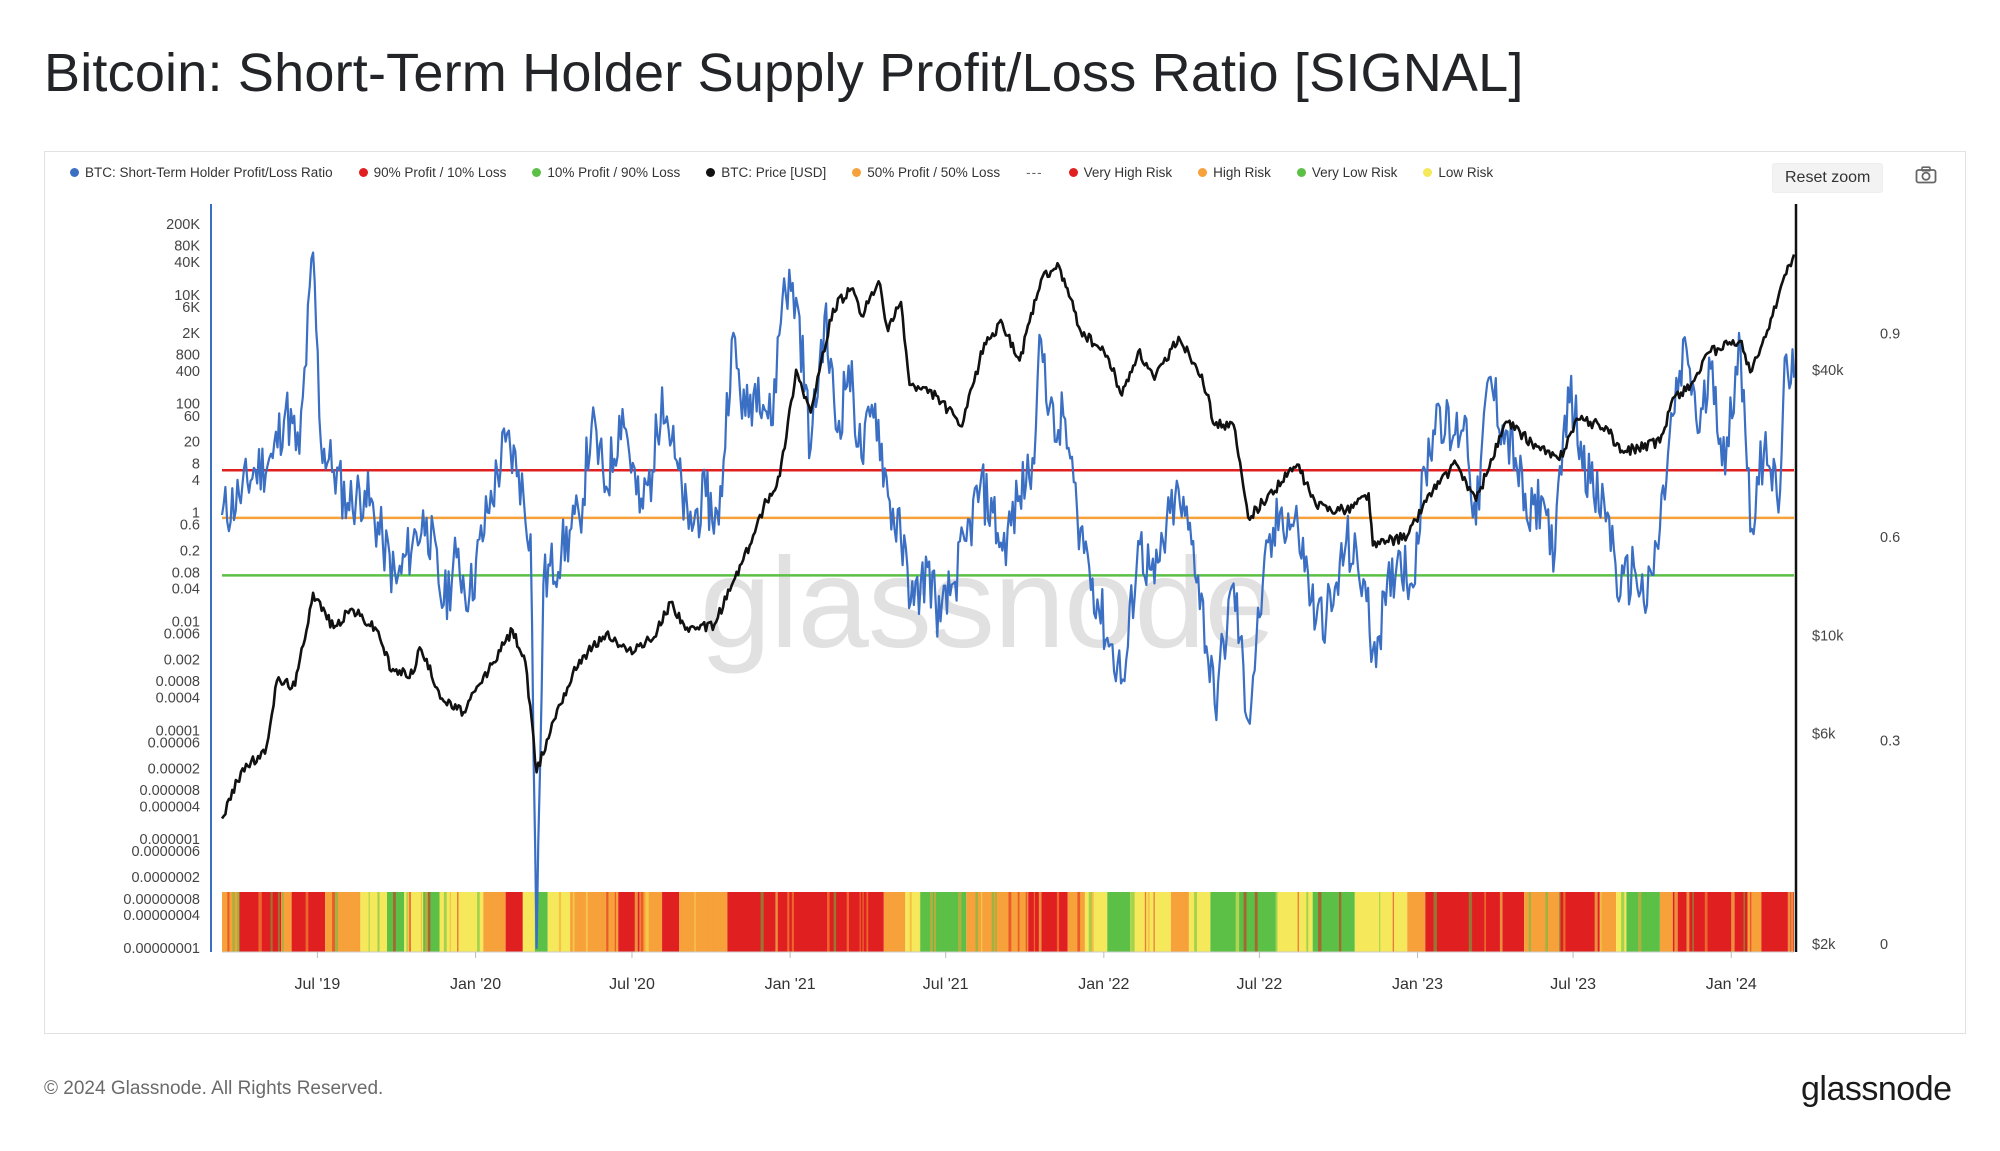 This screenshot has height=1151, width=2000. I want to click on legend-item: BTC: Price [USD], so click(766, 172).